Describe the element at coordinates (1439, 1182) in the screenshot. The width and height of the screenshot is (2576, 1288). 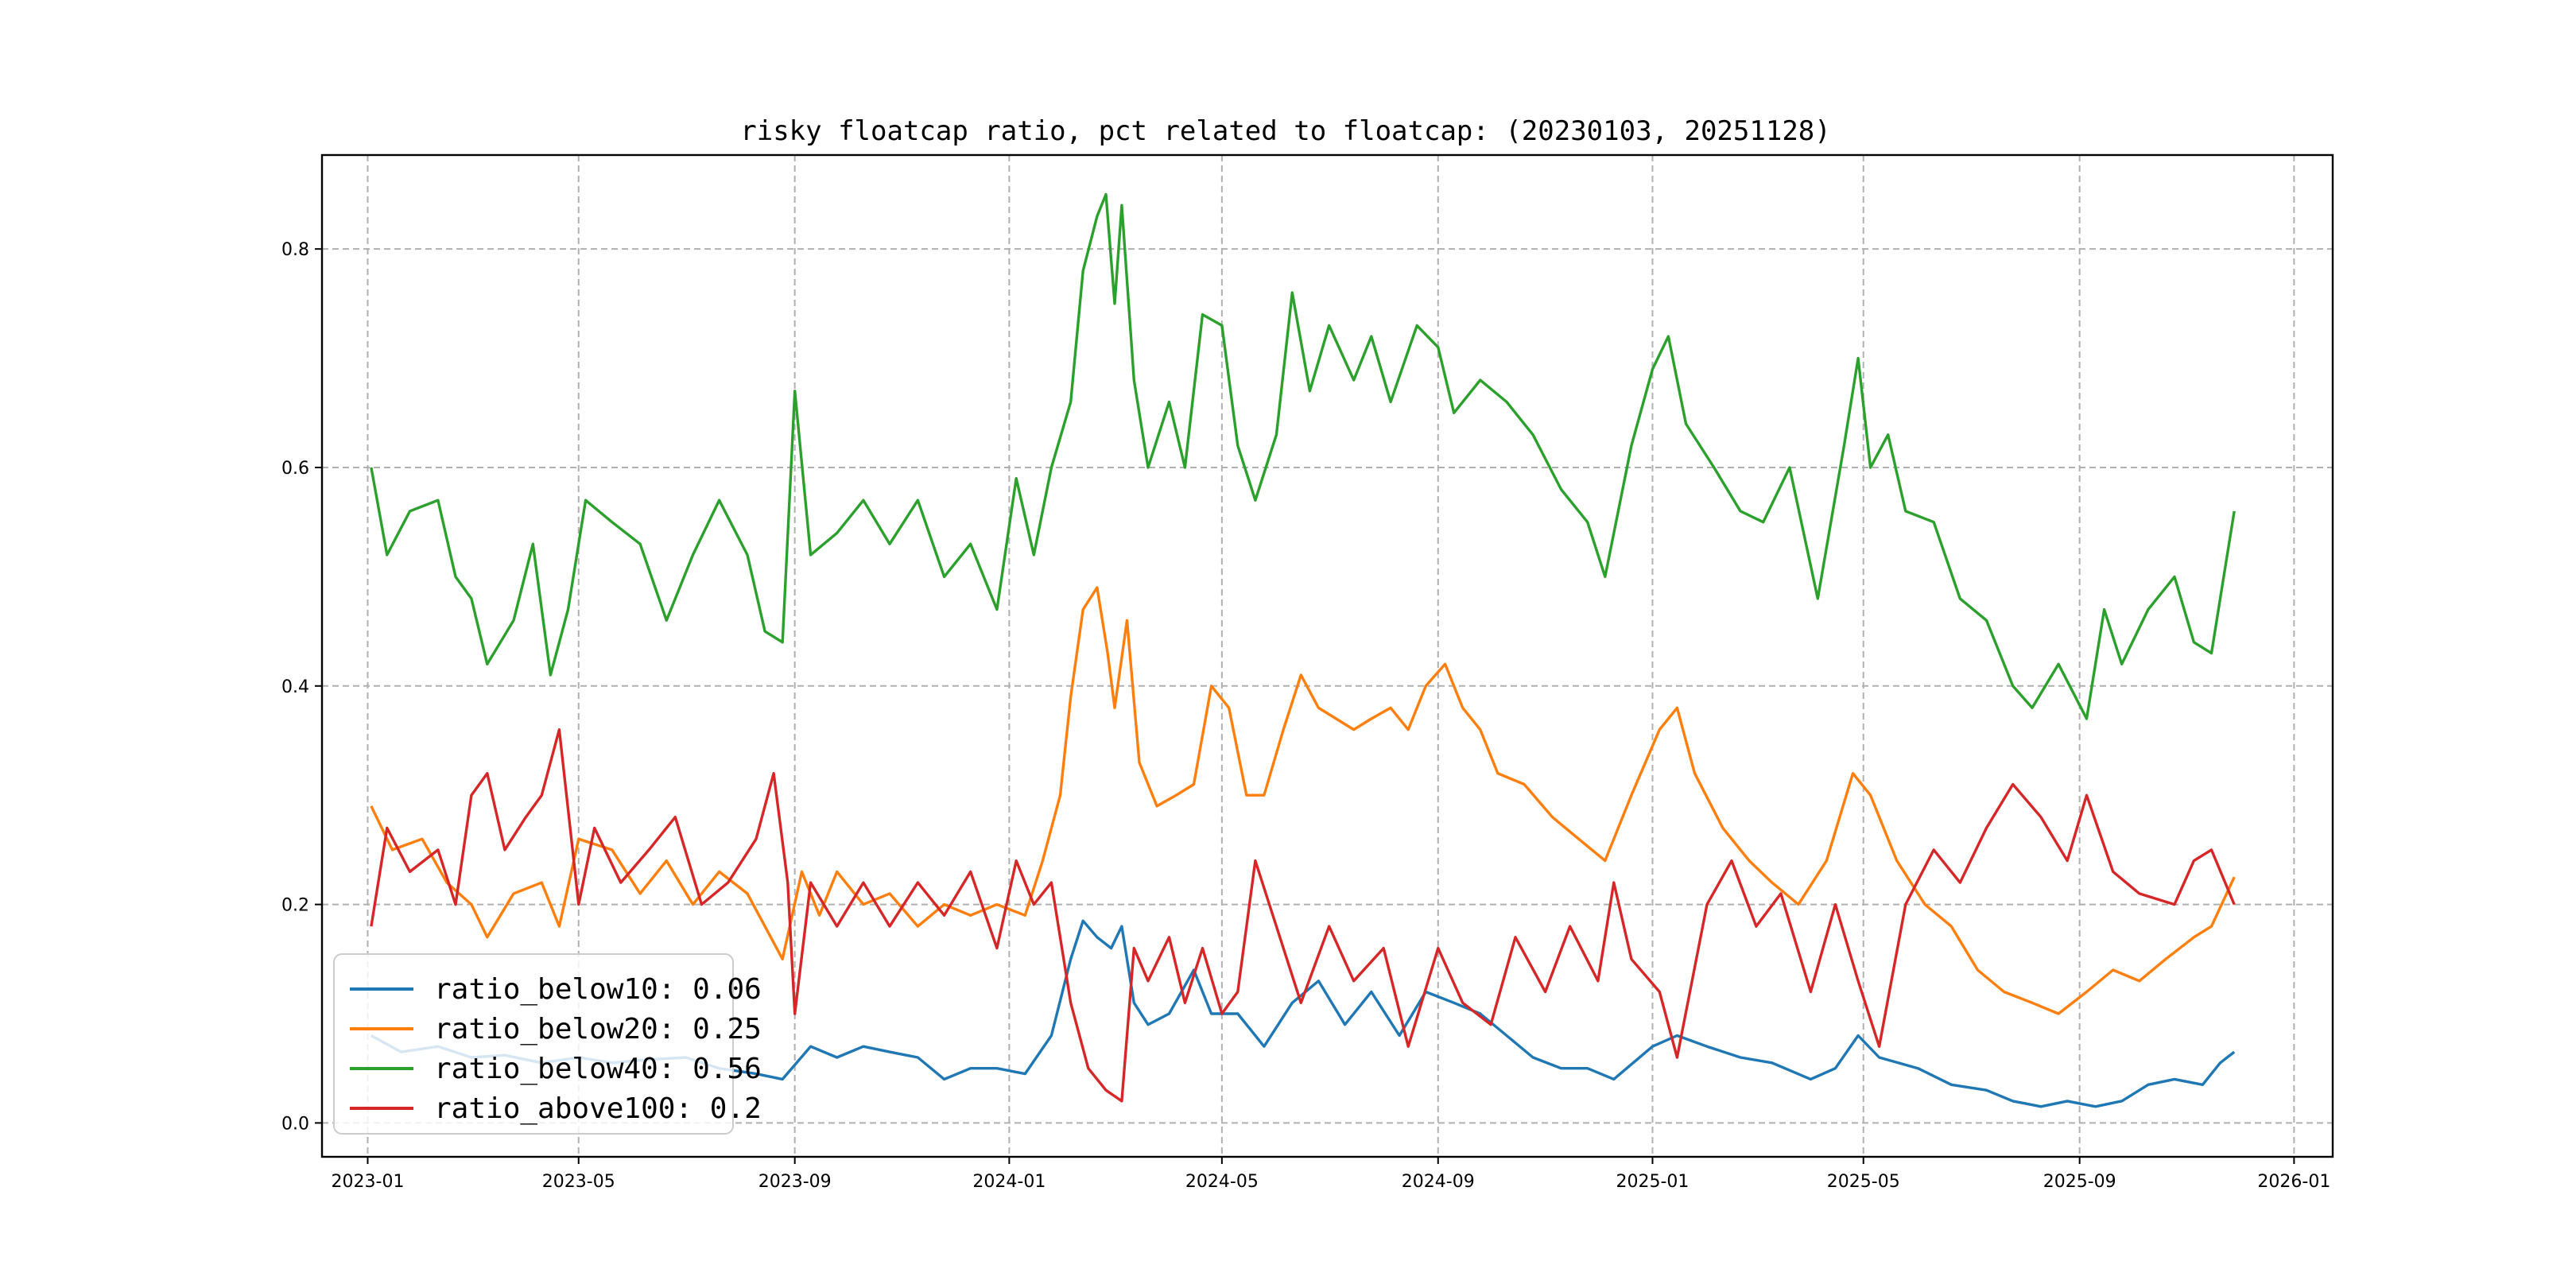
I see `x-tick-label: 2024-09` at that location.